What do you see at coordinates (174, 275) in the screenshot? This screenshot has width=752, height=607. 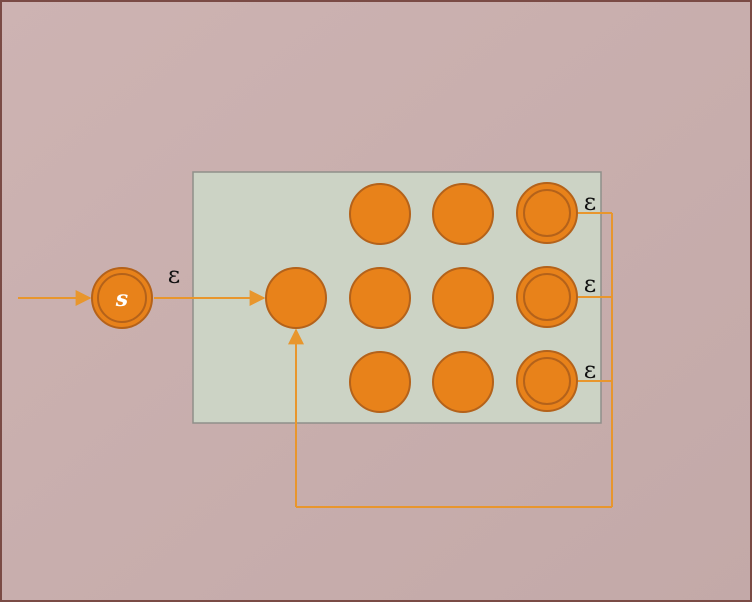 I see `epsilon-label-start: ε` at bounding box center [174, 275].